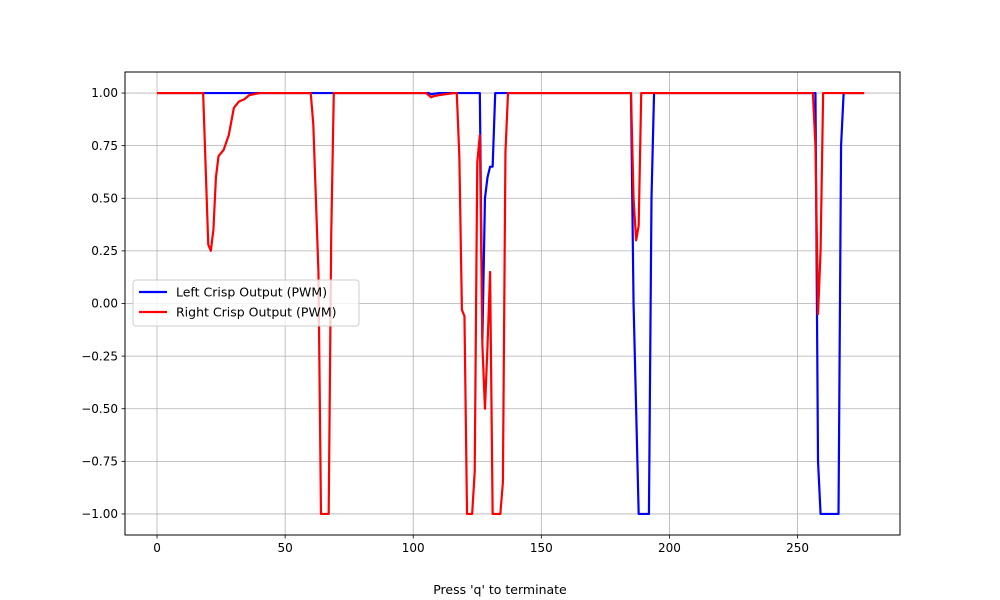  I want to click on y-tick-label: 1.00, so click(104, 93).